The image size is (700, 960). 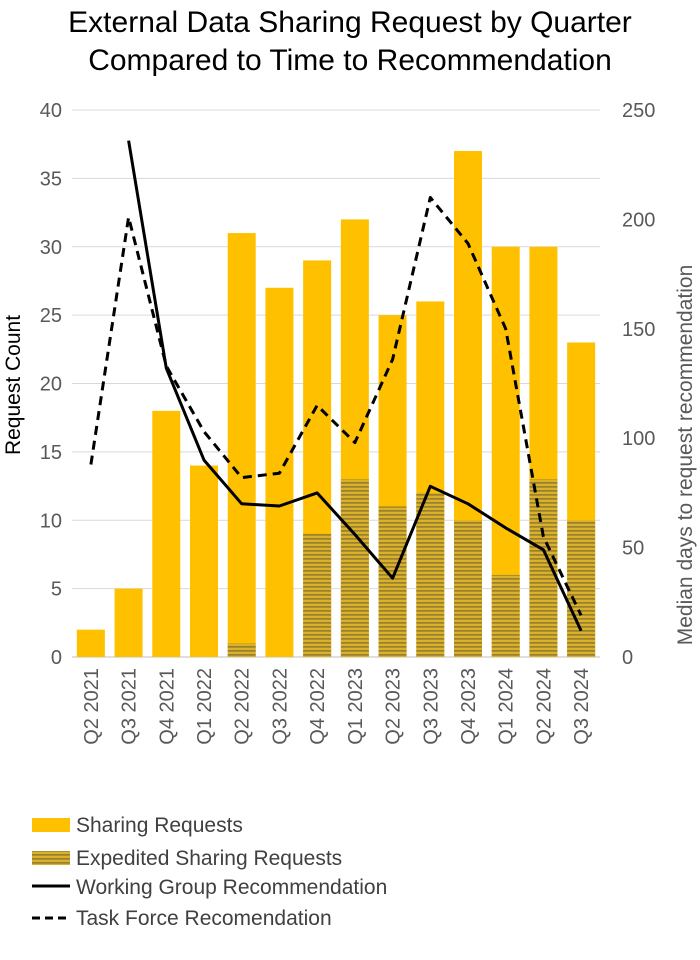 What do you see at coordinates (544, 706) in the screenshot?
I see `x-tick-label: Q2 2024` at bounding box center [544, 706].